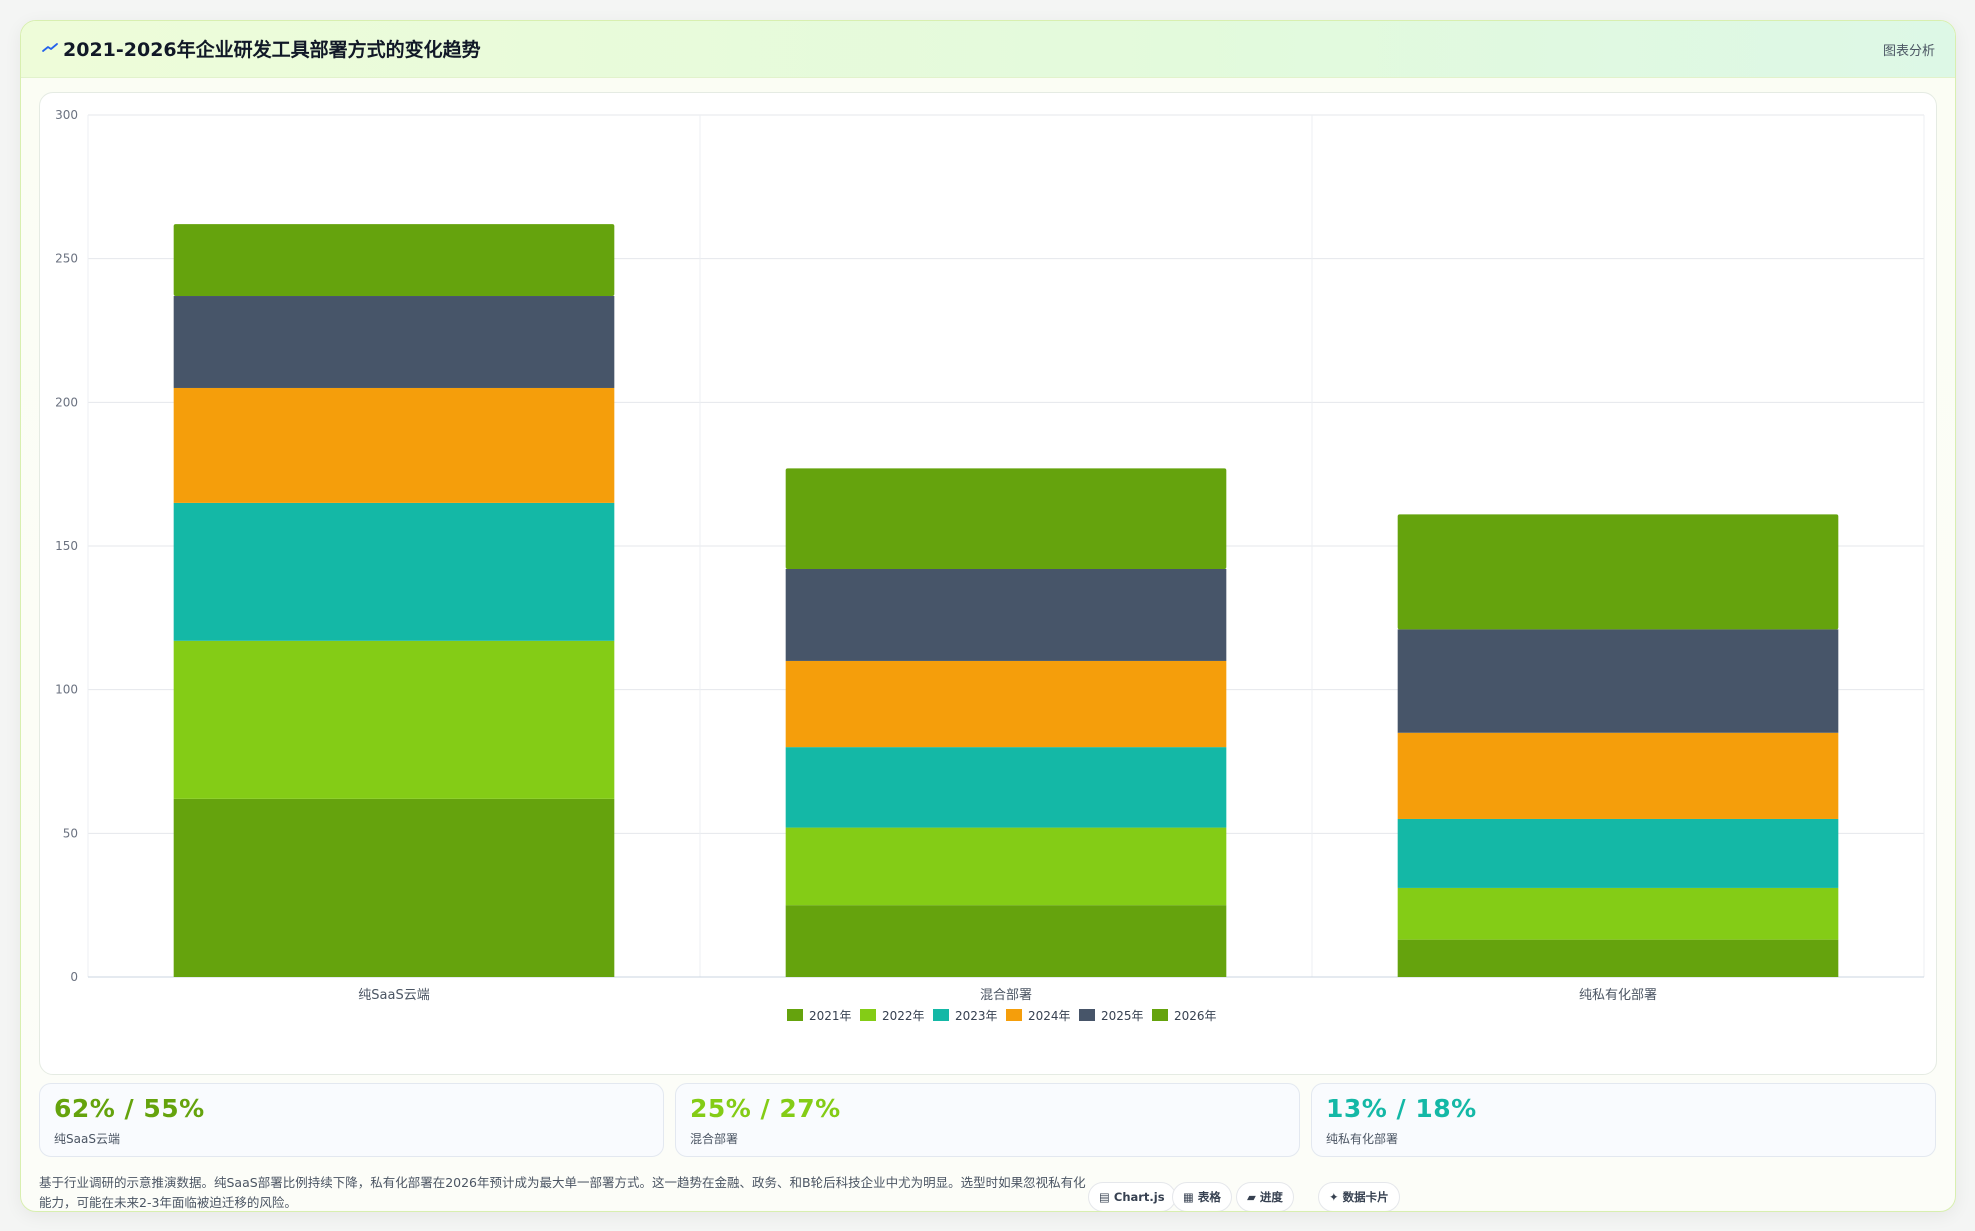 Image resolution: width=1975 pixels, height=1231 pixels. I want to click on stat-card-hybrid: 25% / 27% 混合部署, so click(987, 1120).